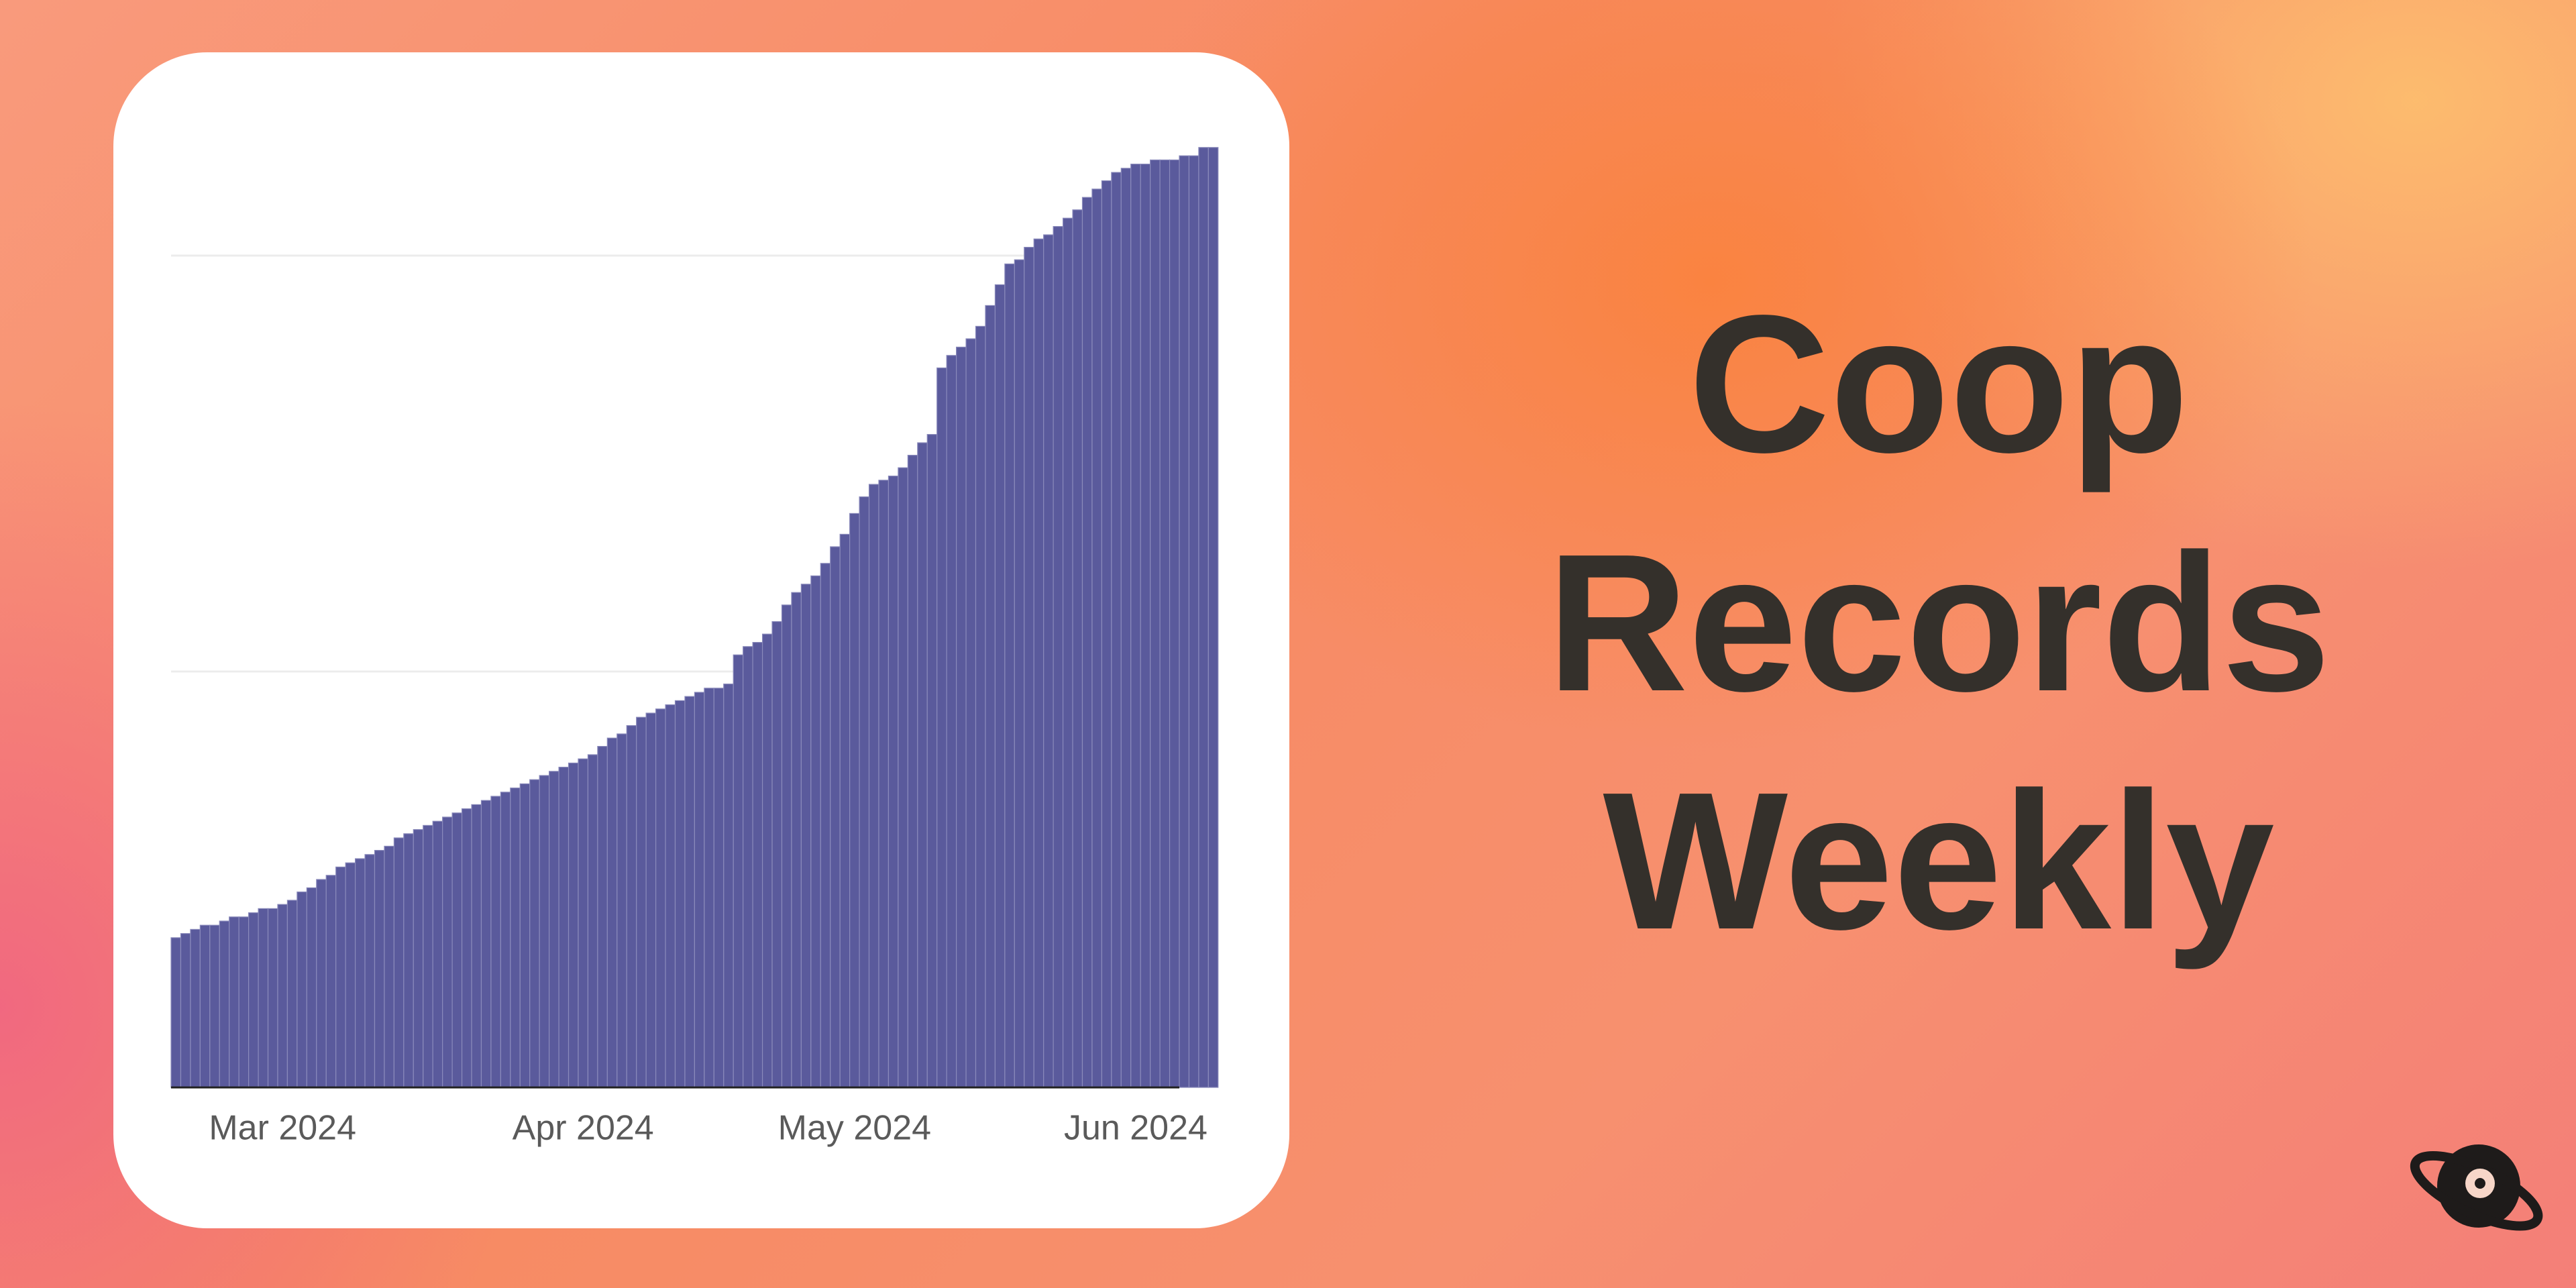 The width and height of the screenshot is (2576, 1288). What do you see at coordinates (583, 1128) in the screenshot?
I see `x-tick-label: Apr 2024` at bounding box center [583, 1128].